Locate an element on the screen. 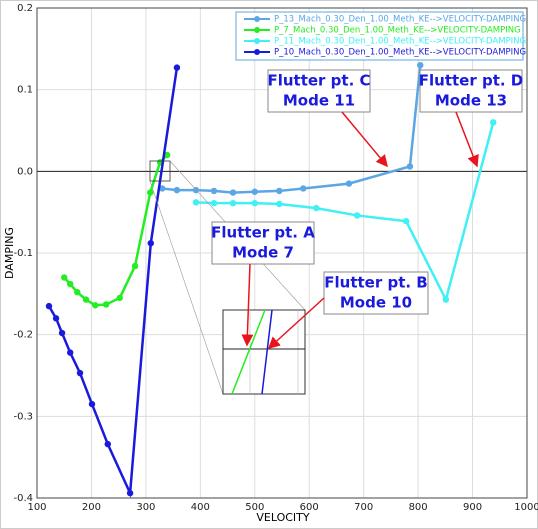  annotation: Flutter pt. C is located at coordinates (318, 81).